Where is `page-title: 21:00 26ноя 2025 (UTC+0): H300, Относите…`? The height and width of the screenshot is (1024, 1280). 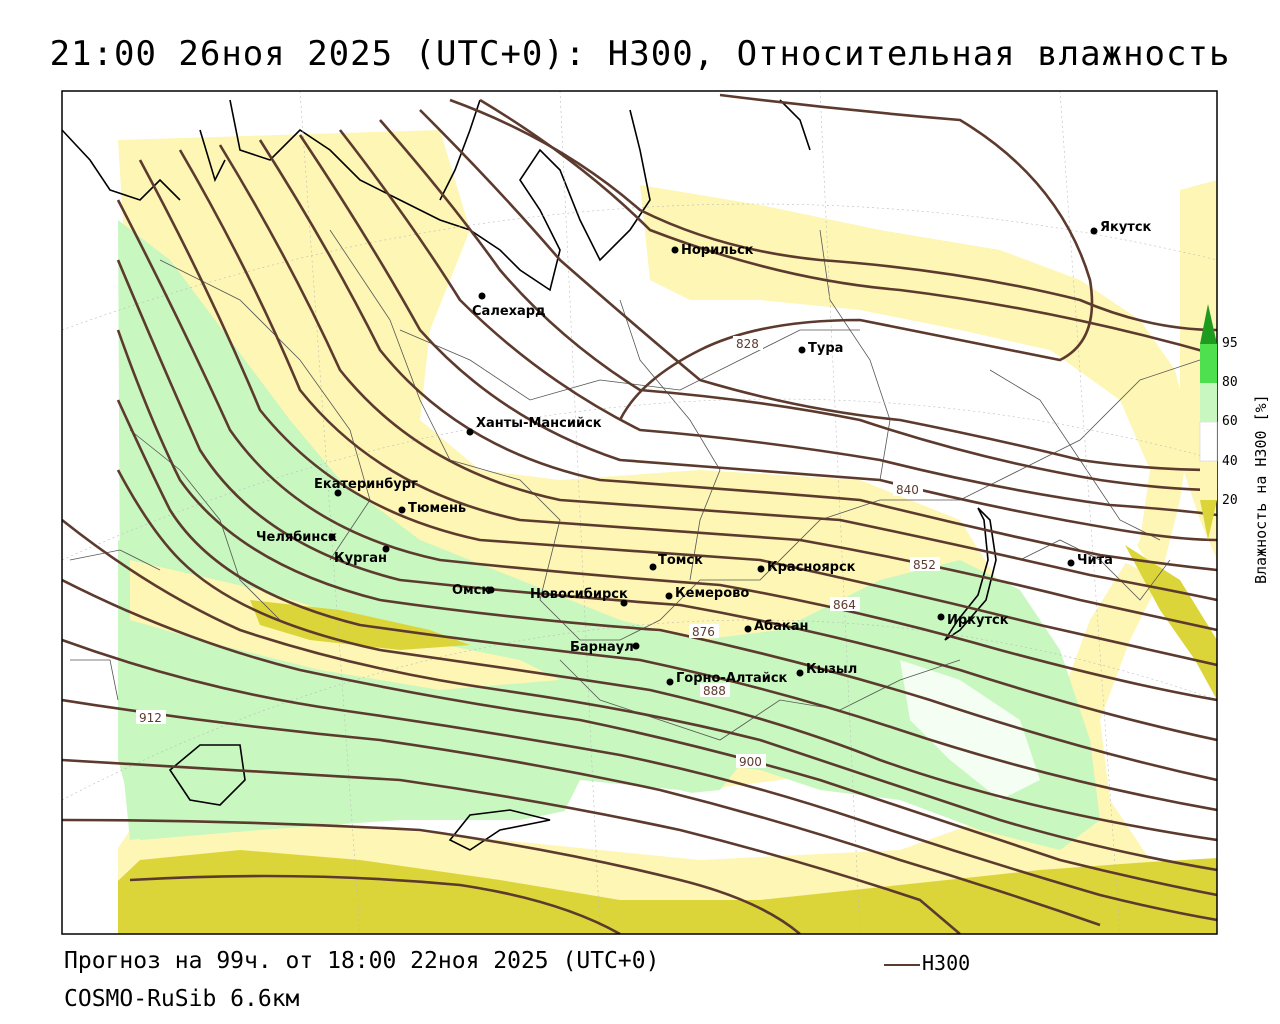
page-title: 21:00 26ноя 2025 (UTC+0): H300, Относите… is located at coordinates (640, 54).